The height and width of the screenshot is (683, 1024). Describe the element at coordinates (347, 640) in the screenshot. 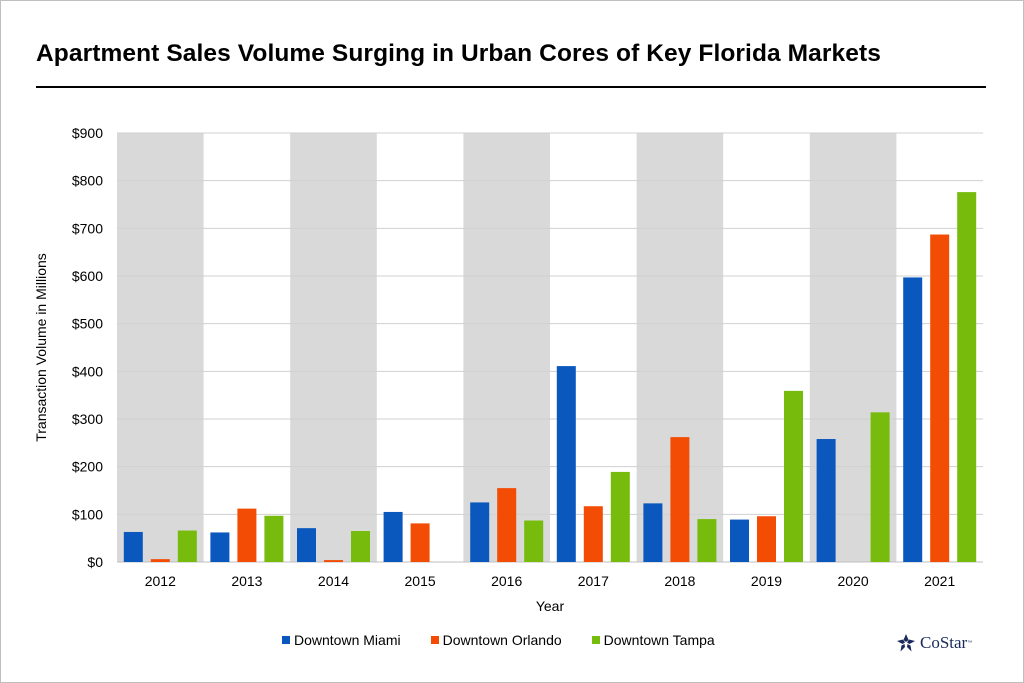

I see `legend-label-miami: Downtown Miami` at that location.